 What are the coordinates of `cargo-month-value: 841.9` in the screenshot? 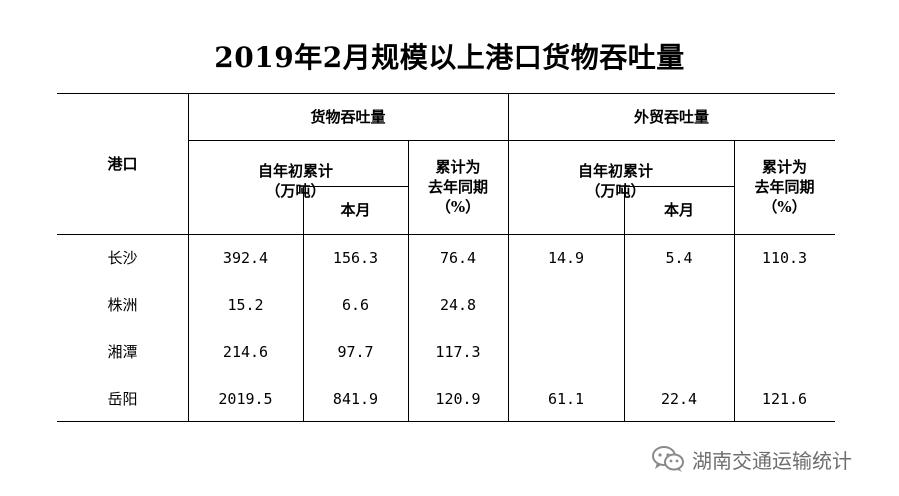 It's located at (355, 398).